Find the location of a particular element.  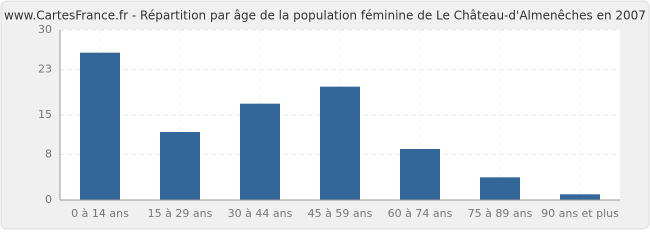

y-tick-label: 23 is located at coordinates (45, 69).